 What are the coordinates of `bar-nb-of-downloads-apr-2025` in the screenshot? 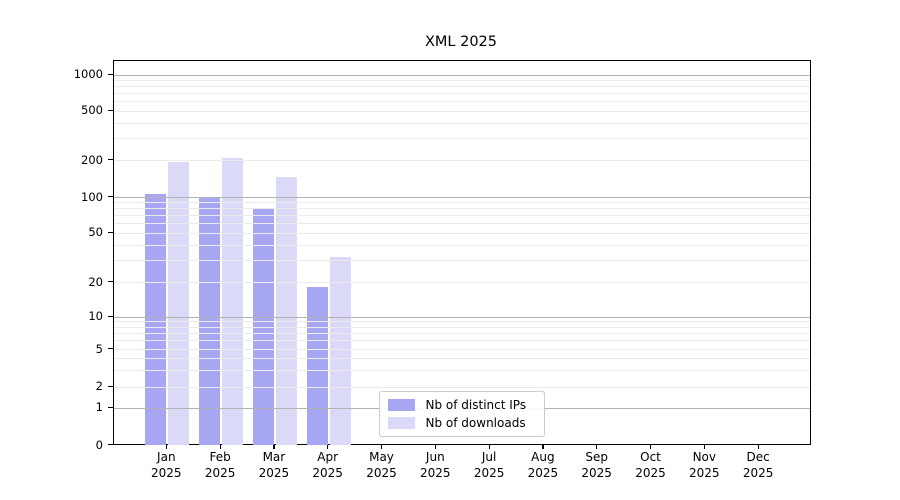 It's located at (340, 350).